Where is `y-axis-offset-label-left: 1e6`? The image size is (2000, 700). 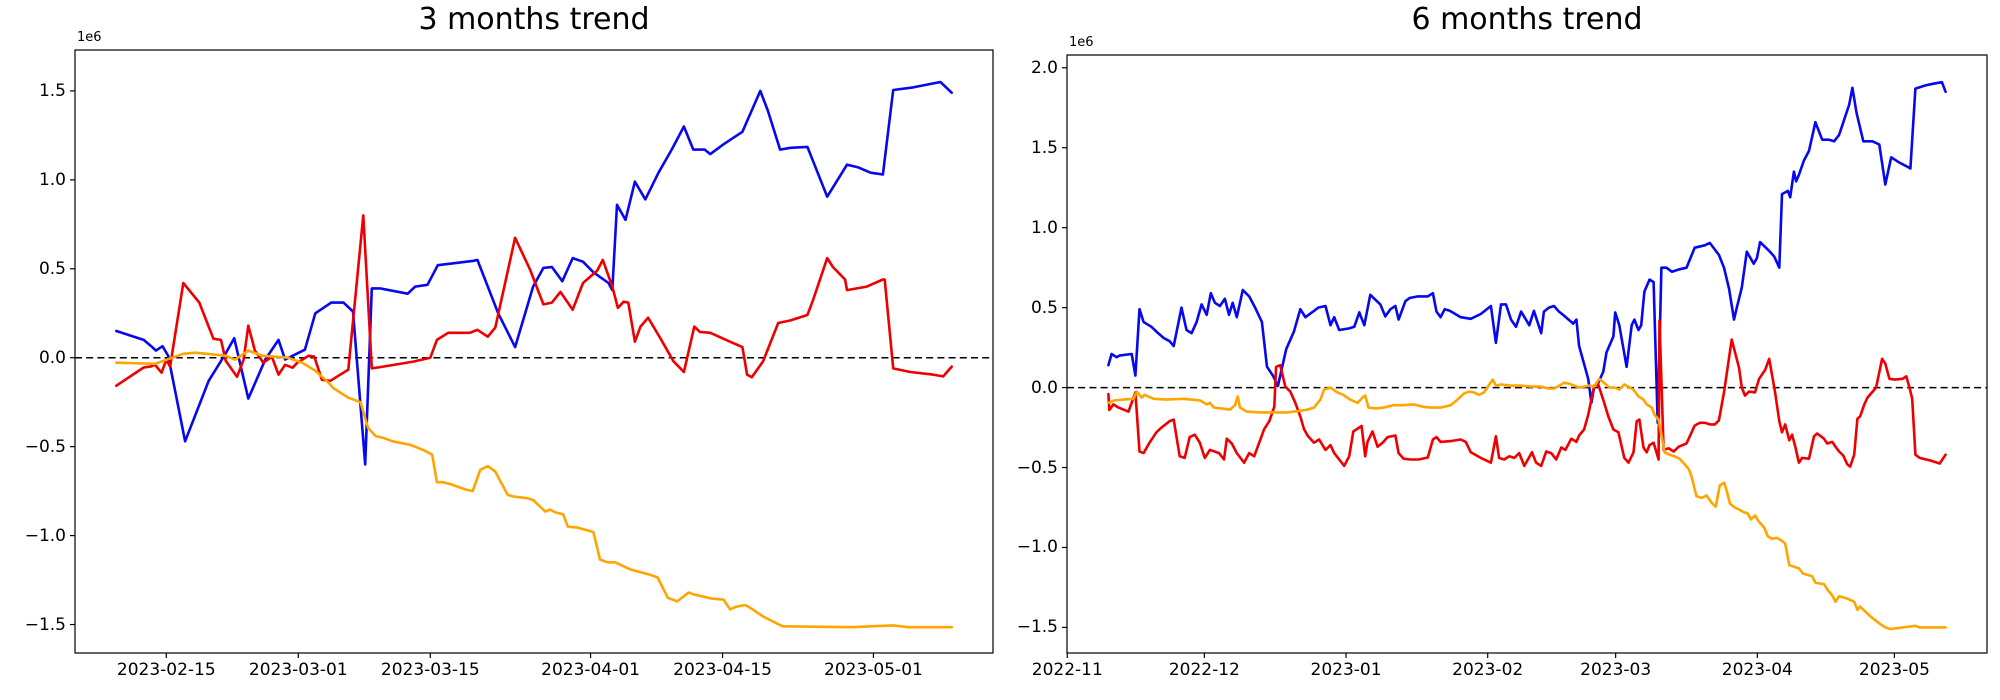 y-axis-offset-label-left: 1e6 is located at coordinates (89, 37).